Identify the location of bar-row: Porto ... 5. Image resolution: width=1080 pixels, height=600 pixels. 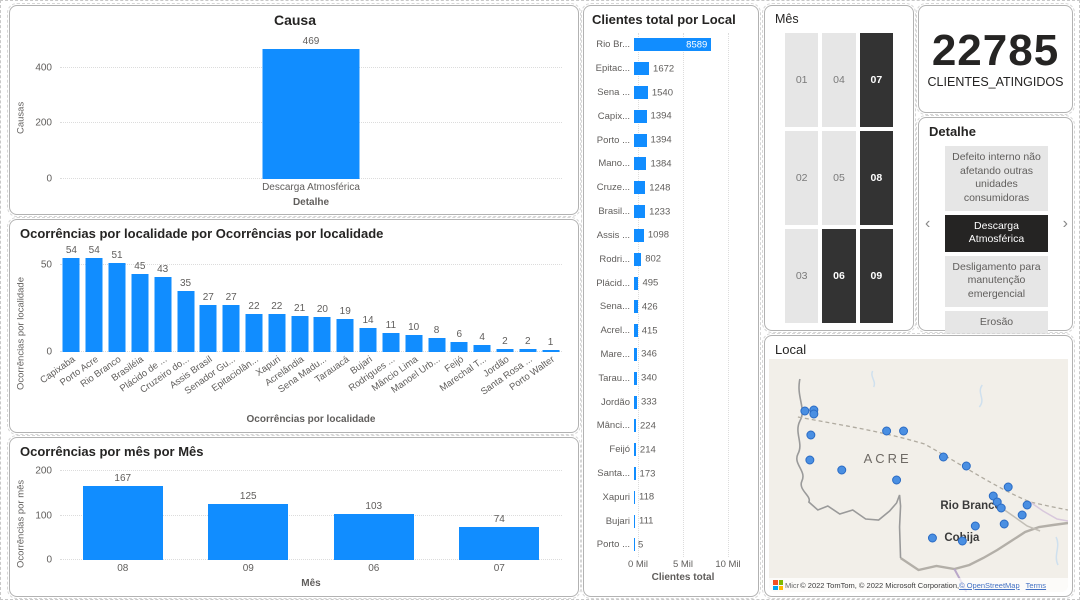
(672, 545).